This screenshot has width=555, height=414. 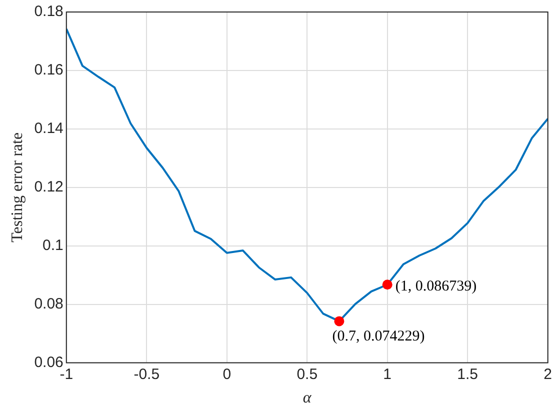 I want to click on x-tick-label: 2, so click(x=548, y=374).